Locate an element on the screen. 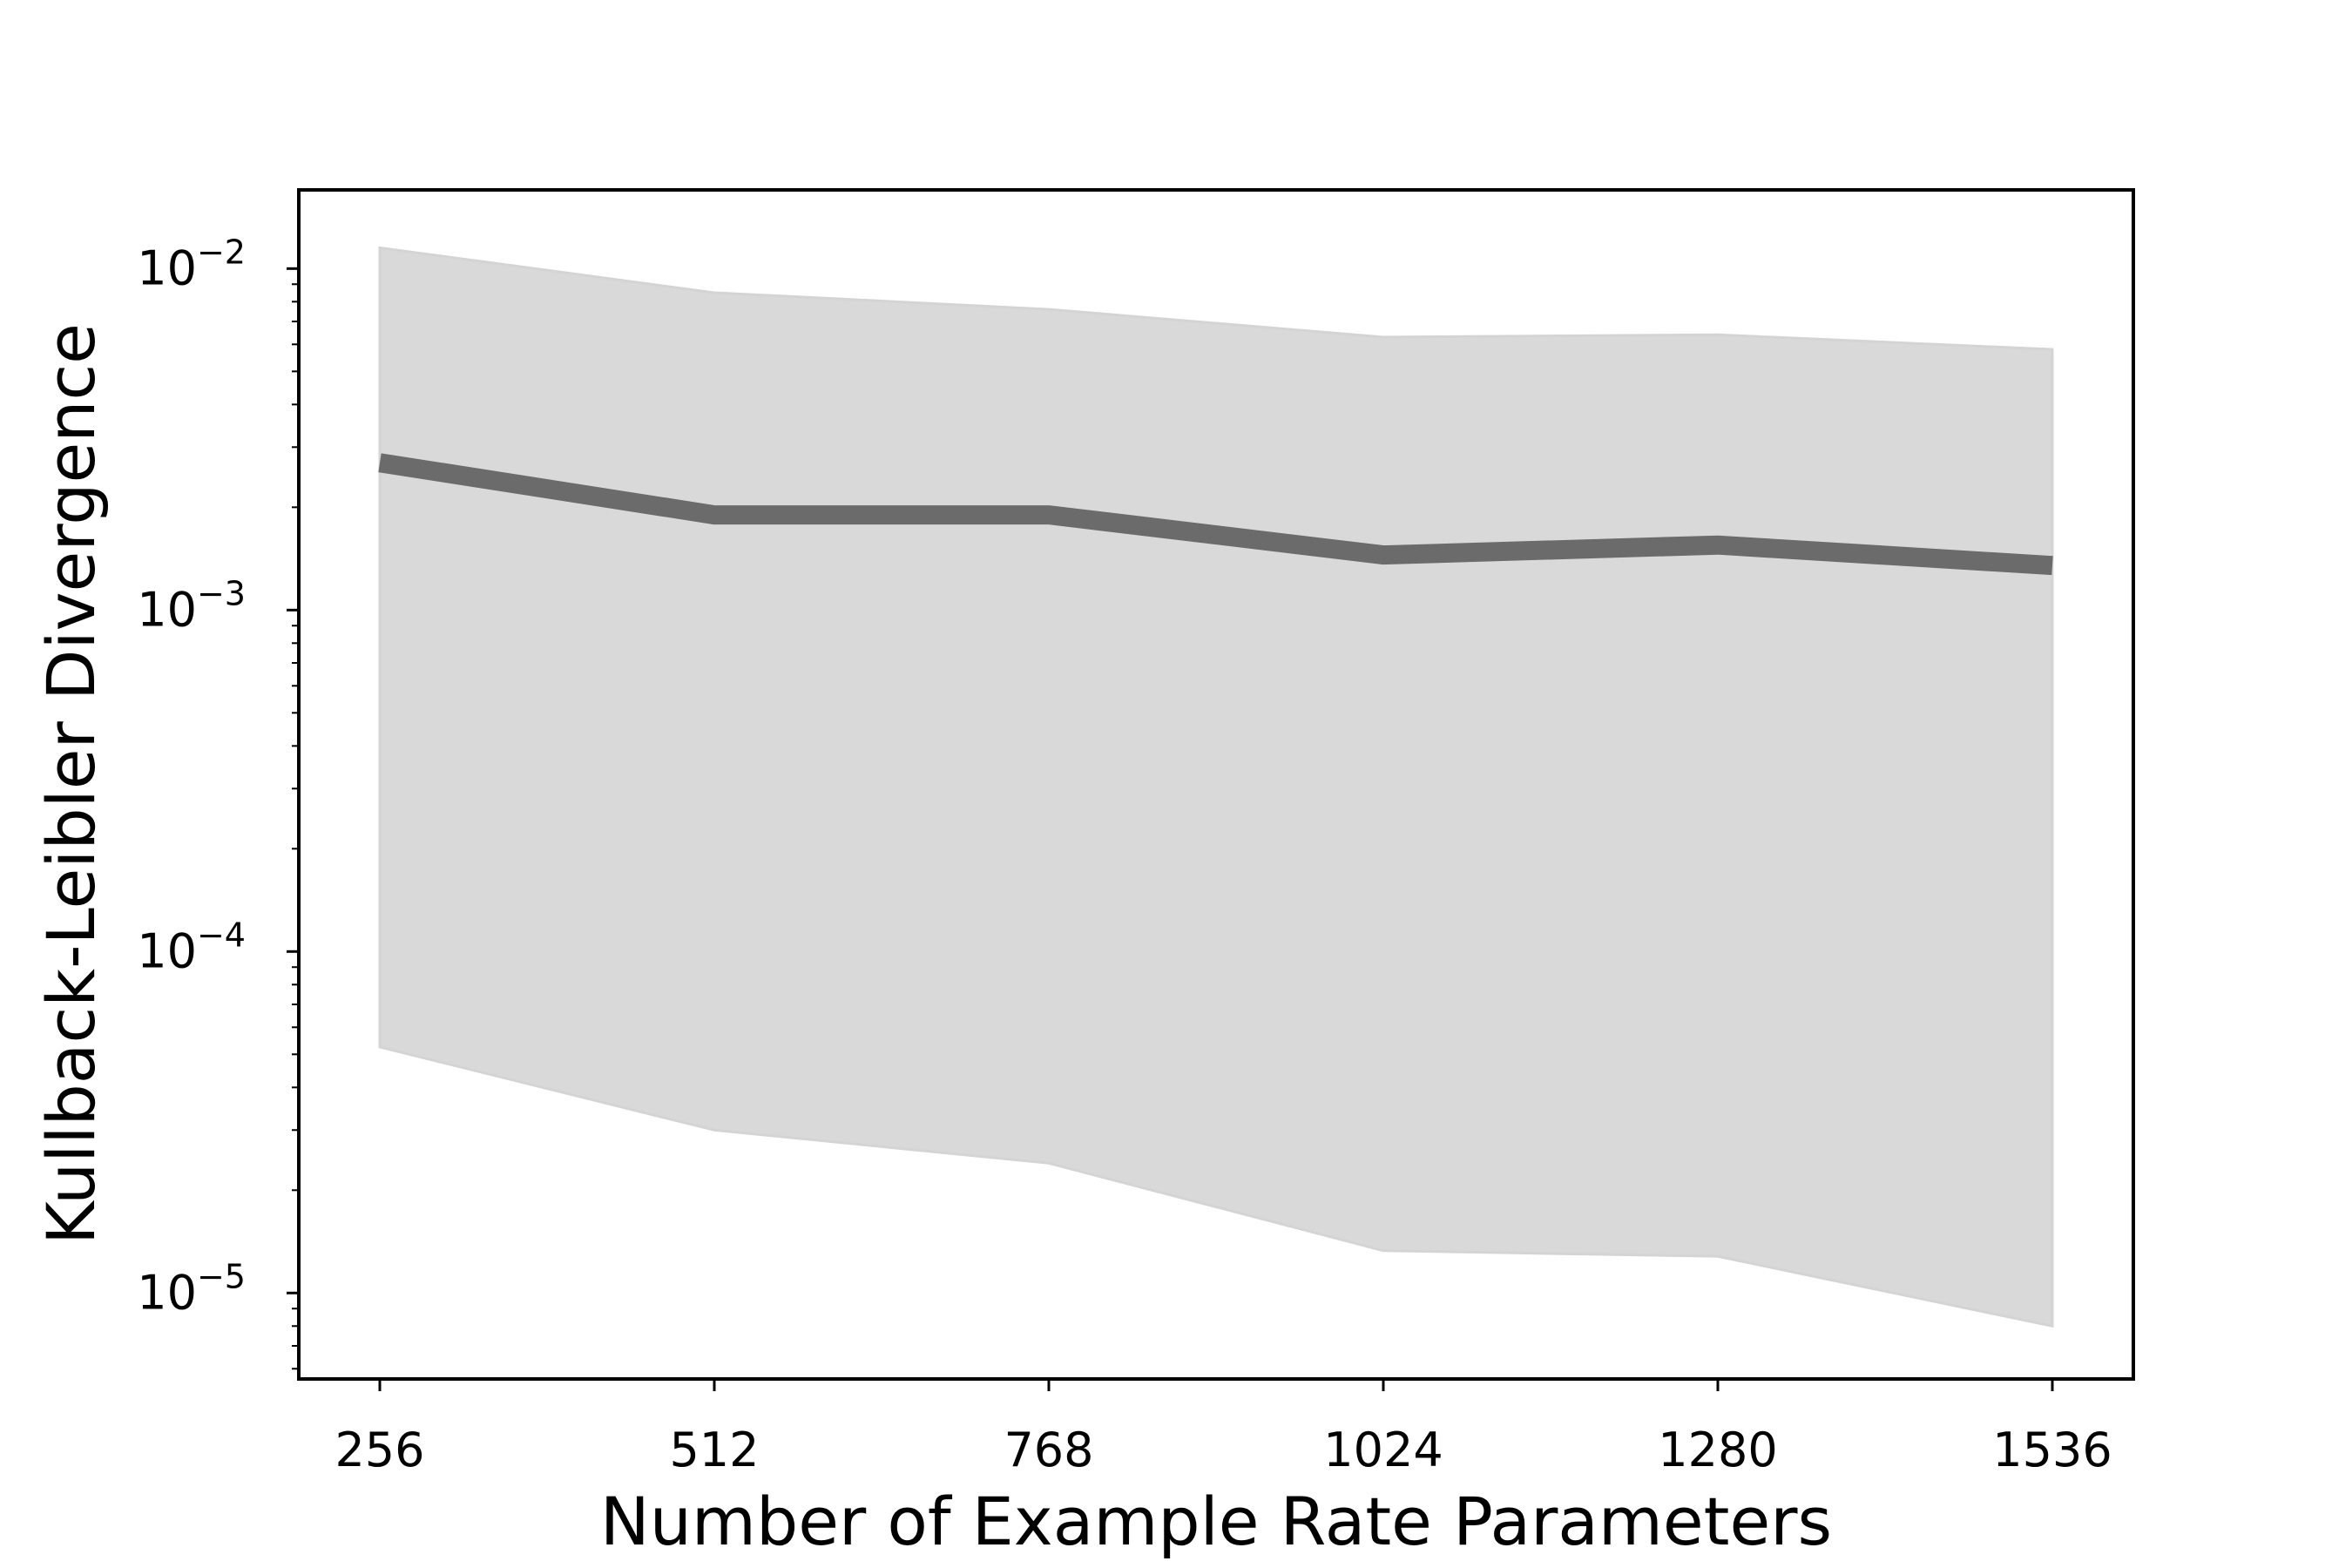 This screenshot has height=1568, width=2352. x-tick-label: 512 is located at coordinates (714, 1450).